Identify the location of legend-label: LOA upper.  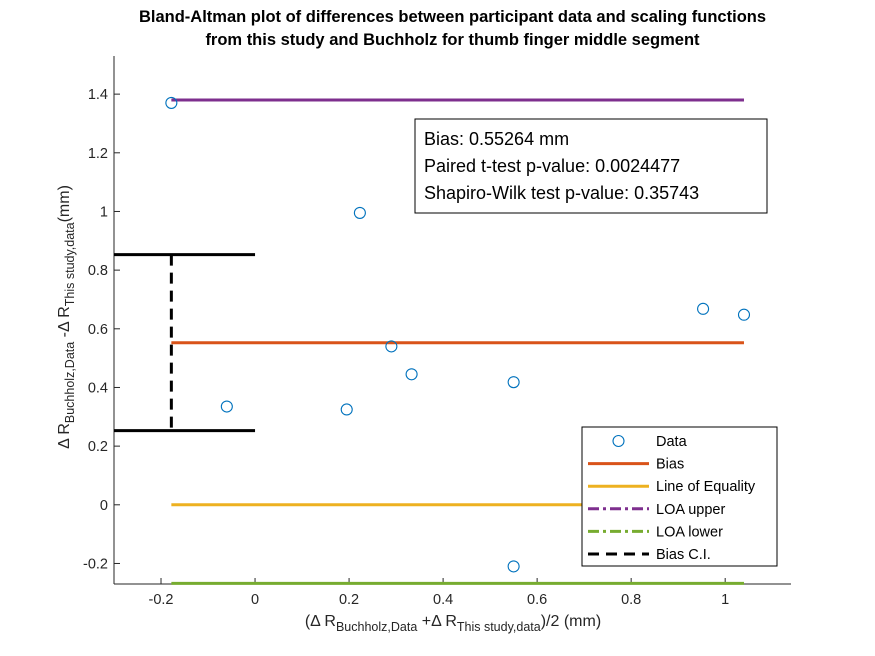
(690, 510).